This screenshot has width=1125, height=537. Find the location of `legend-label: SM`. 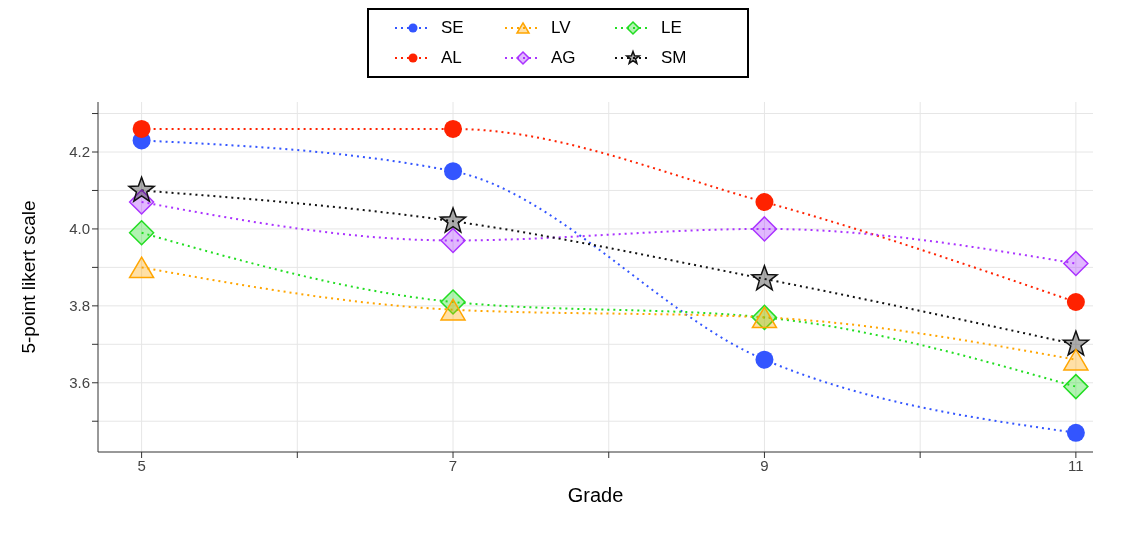

legend-label: SM is located at coordinates (674, 58).